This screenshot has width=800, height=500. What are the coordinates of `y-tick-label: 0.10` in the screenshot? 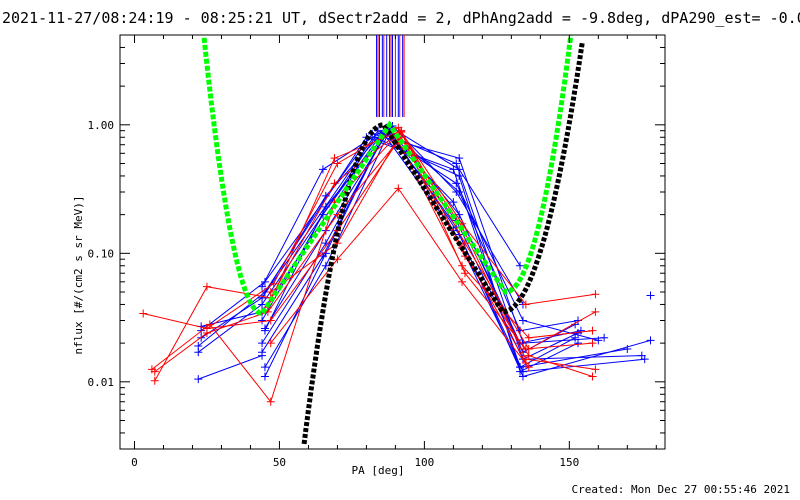 It's located at (101, 253).